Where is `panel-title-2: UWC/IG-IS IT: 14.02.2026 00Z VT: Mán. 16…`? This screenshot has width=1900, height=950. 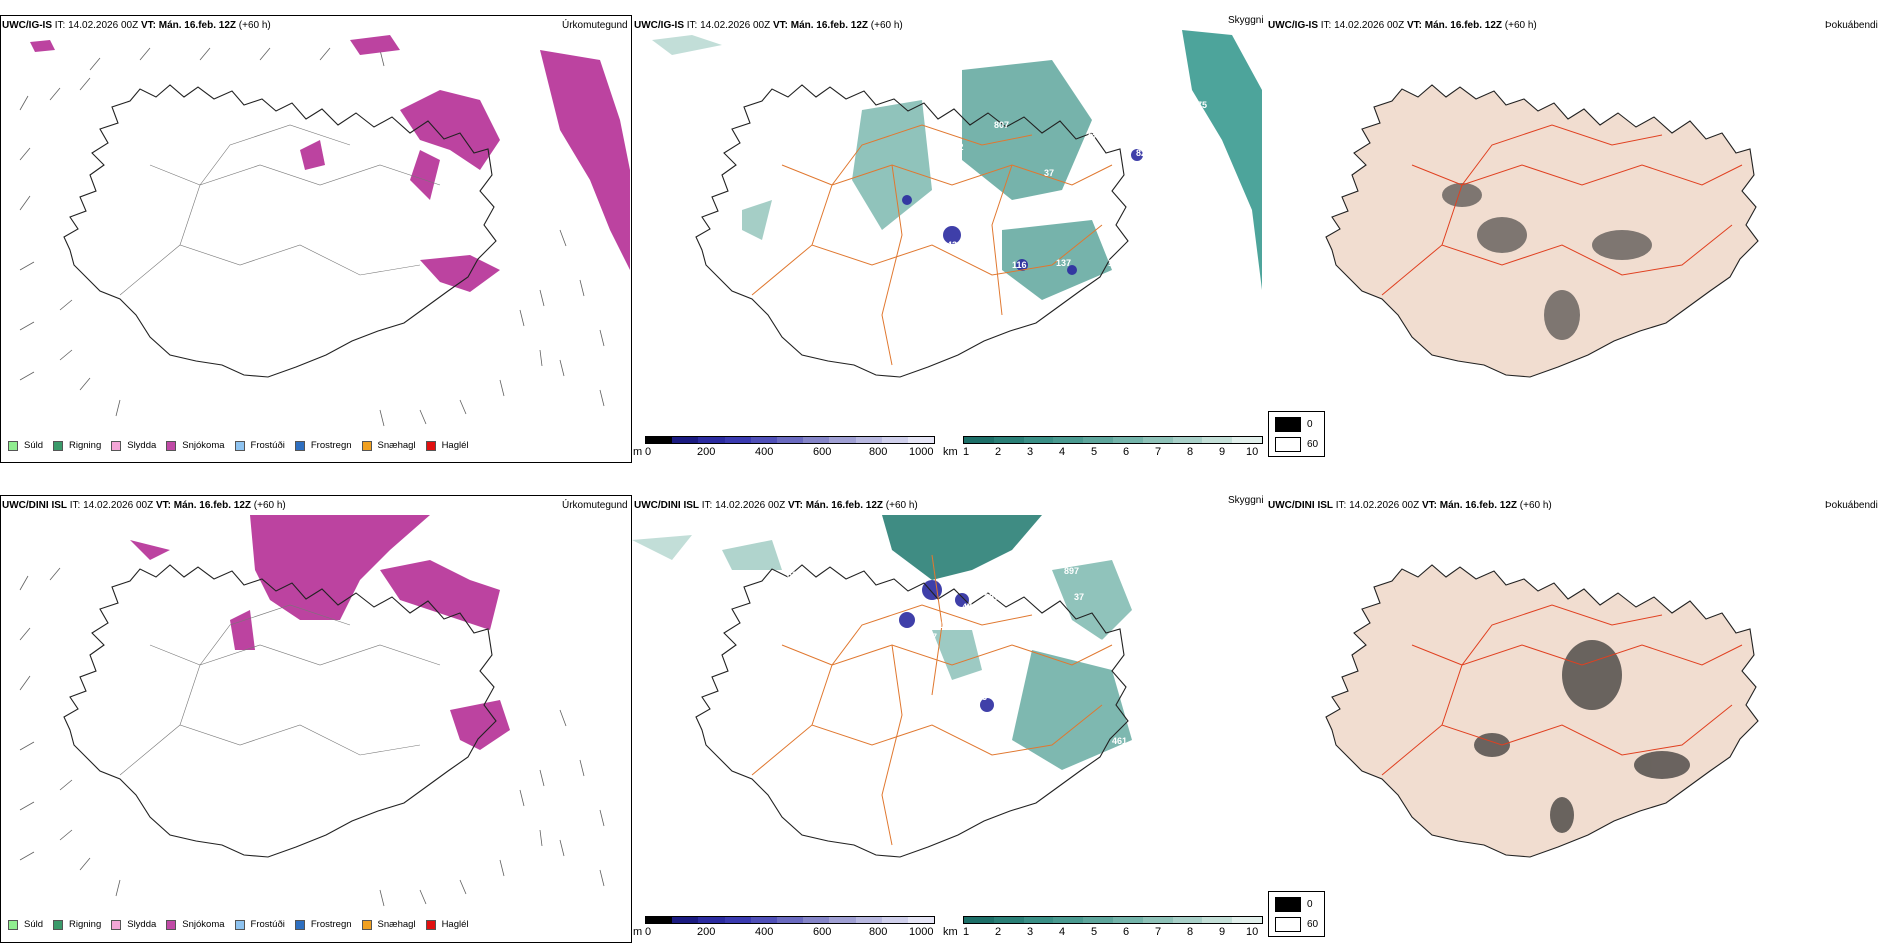
panel-title-2: UWC/IG-IS IT: 14.02.2026 00Z VT: Mán. 16… is located at coordinates (768, 25).